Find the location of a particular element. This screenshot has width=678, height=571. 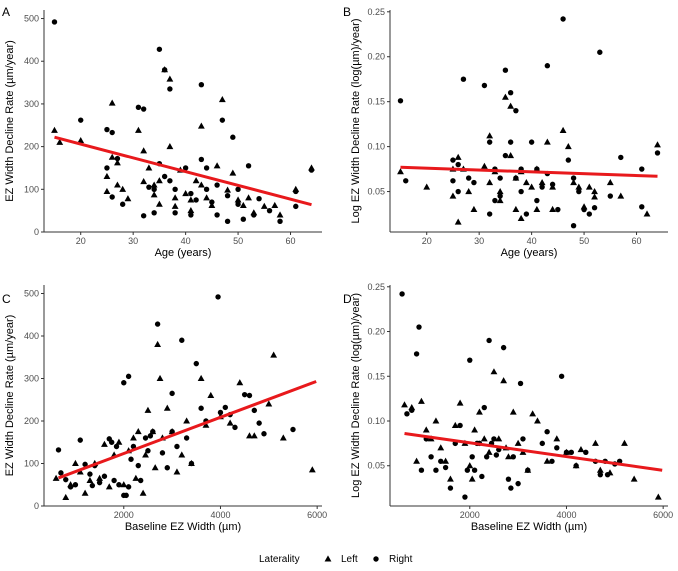

y-tick-label: 400 is located at coordinates (31, 61).